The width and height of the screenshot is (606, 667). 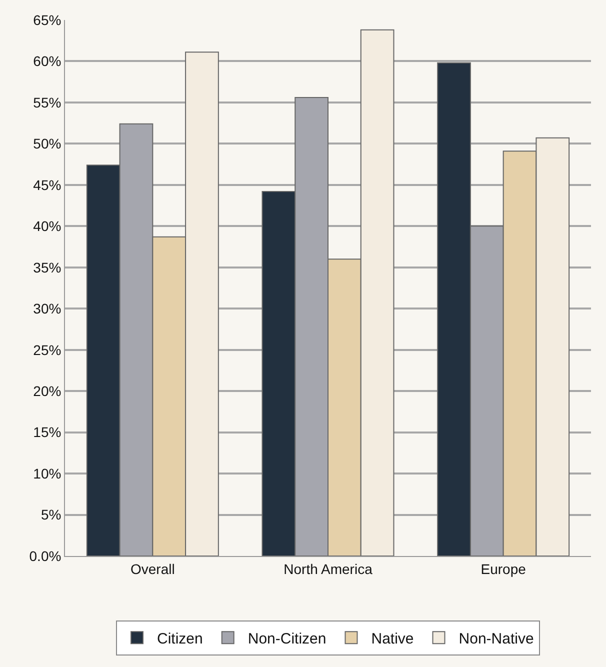 What do you see at coordinates (47, 267) in the screenshot?
I see `y-tick-label: 35%` at bounding box center [47, 267].